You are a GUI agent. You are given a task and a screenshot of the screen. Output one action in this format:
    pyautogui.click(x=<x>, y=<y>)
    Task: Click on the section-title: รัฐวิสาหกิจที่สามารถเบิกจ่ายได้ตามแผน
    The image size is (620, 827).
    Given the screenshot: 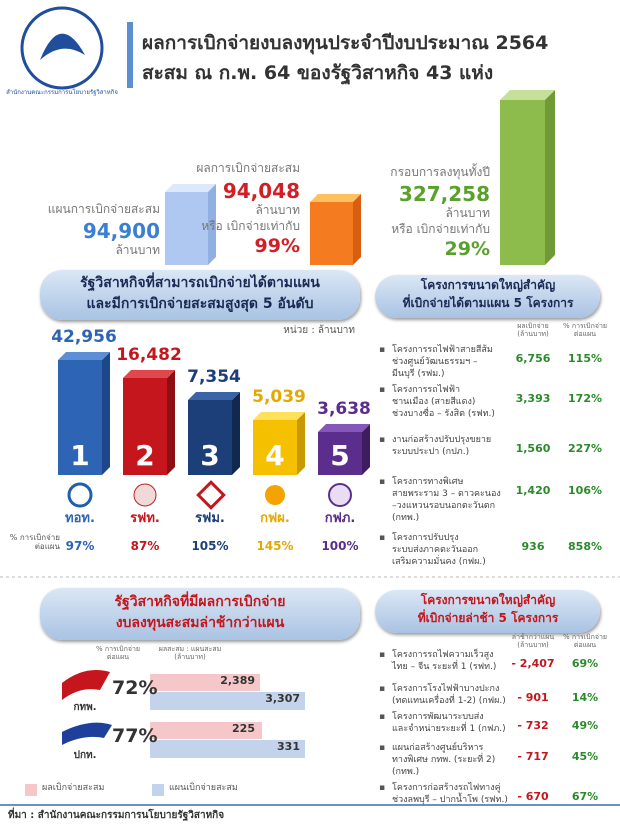 What is the action you would take?
    pyautogui.click(x=200, y=283)
    